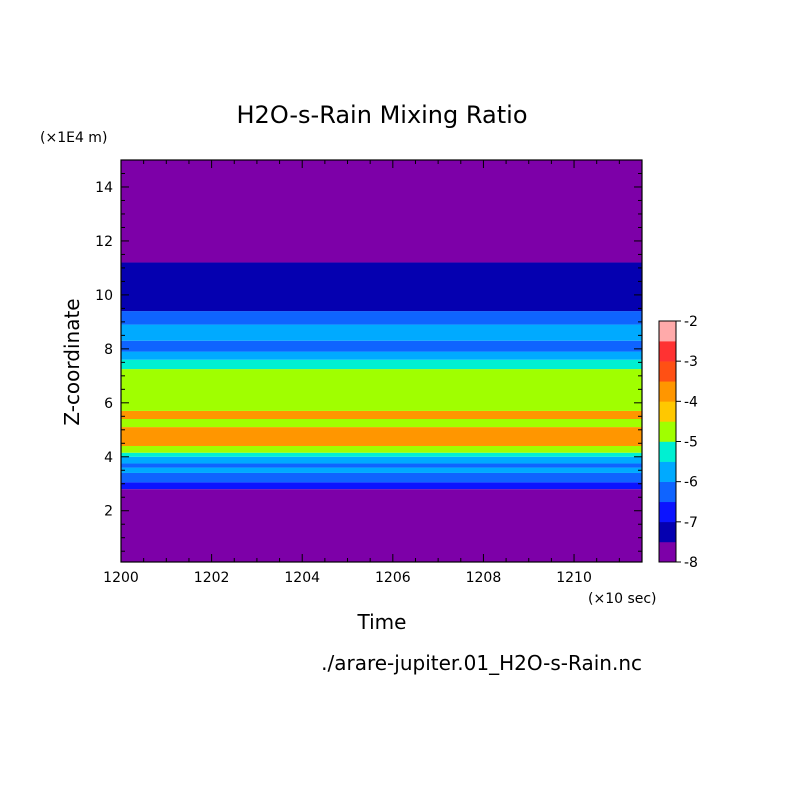 This screenshot has width=804, height=808. I want to click on y-tick-label: 8, so click(108, 350).